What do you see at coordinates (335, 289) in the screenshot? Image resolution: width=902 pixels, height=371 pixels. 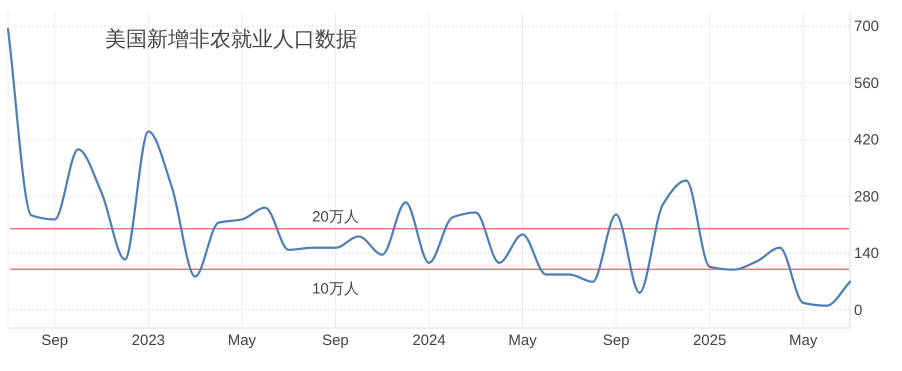 I see `ref-line-label: 10万人` at bounding box center [335, 289].